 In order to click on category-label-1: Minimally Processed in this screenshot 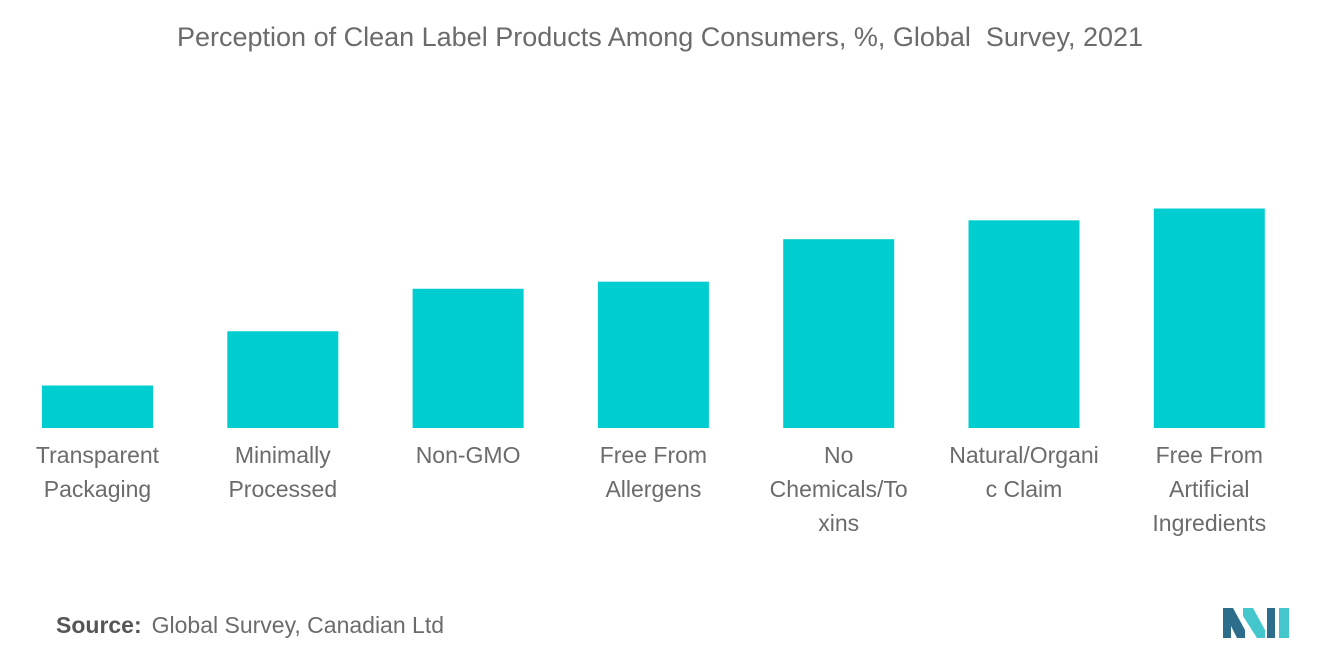, I will do `click(282, 472)`.